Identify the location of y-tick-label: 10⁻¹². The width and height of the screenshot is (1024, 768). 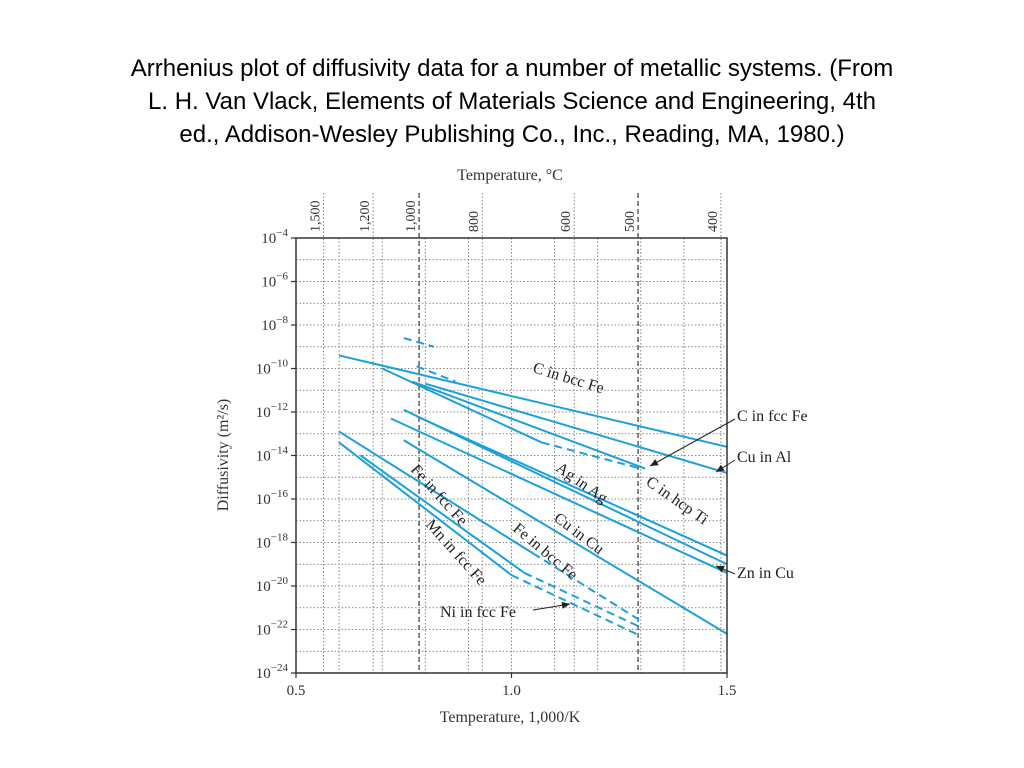
(272, 411).